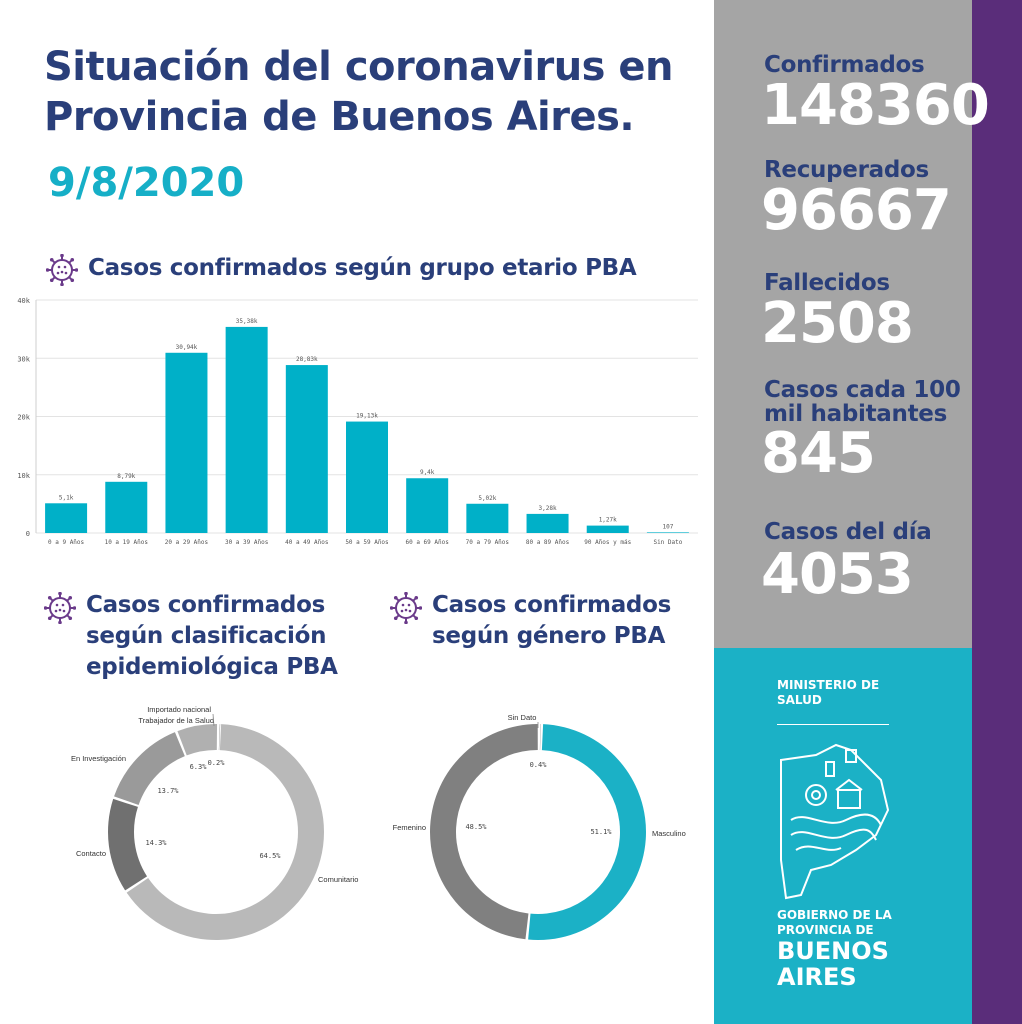 The image size is (1022, 1024). I want to click on fallecidos-value: 2508, so click(837, 323).